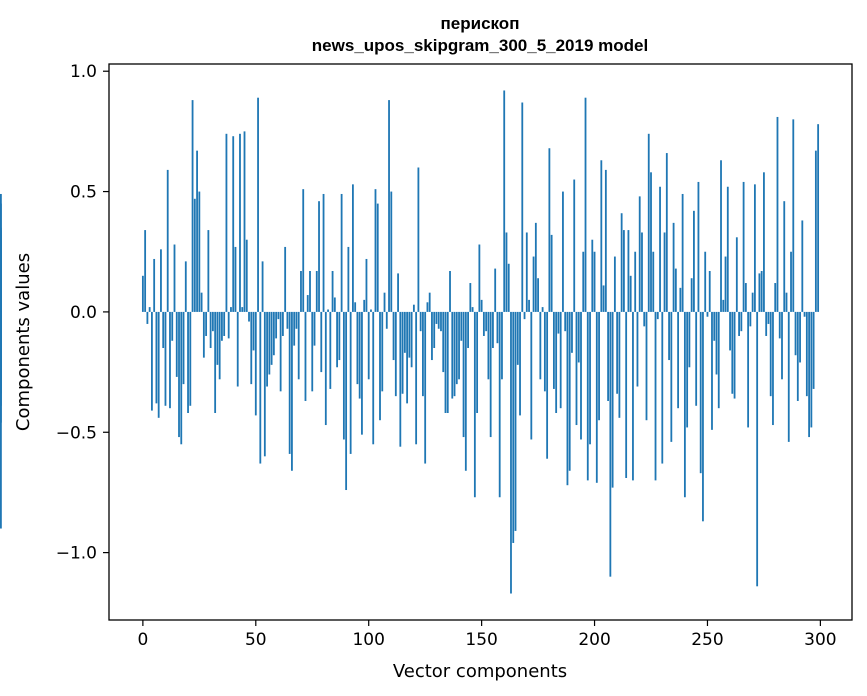 This screenshot has height=696, width=867. What do you see at coordinates (707, 640) in the screenshot?
I see `x-tick-label: 250` at bounding box center [707, 640].